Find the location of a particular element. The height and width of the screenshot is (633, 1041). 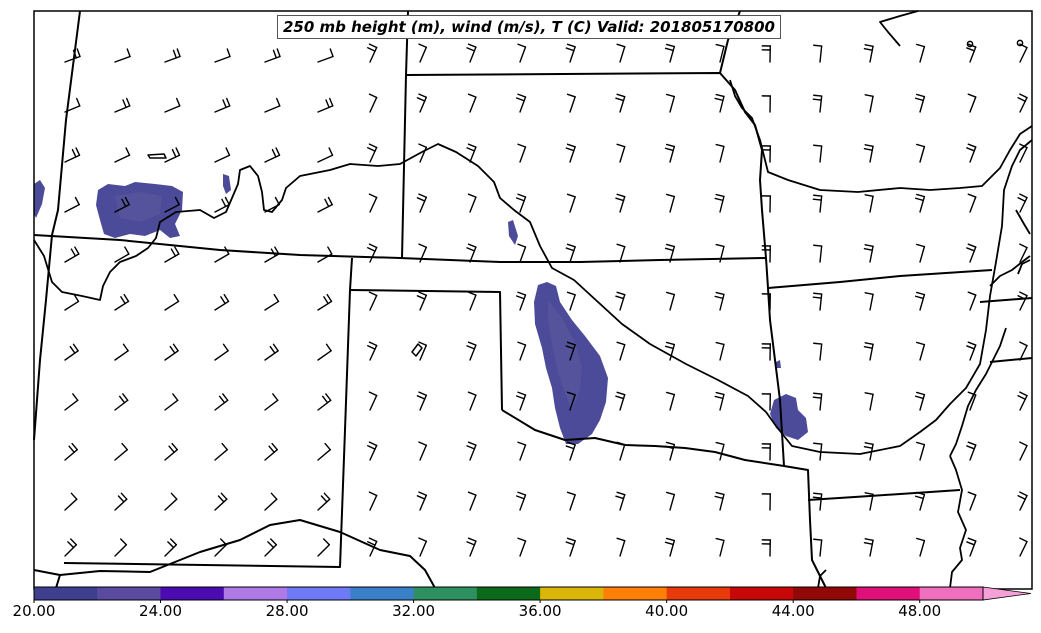

colorbar-tick-label: 48.00 is located at coordinates (920, 611).